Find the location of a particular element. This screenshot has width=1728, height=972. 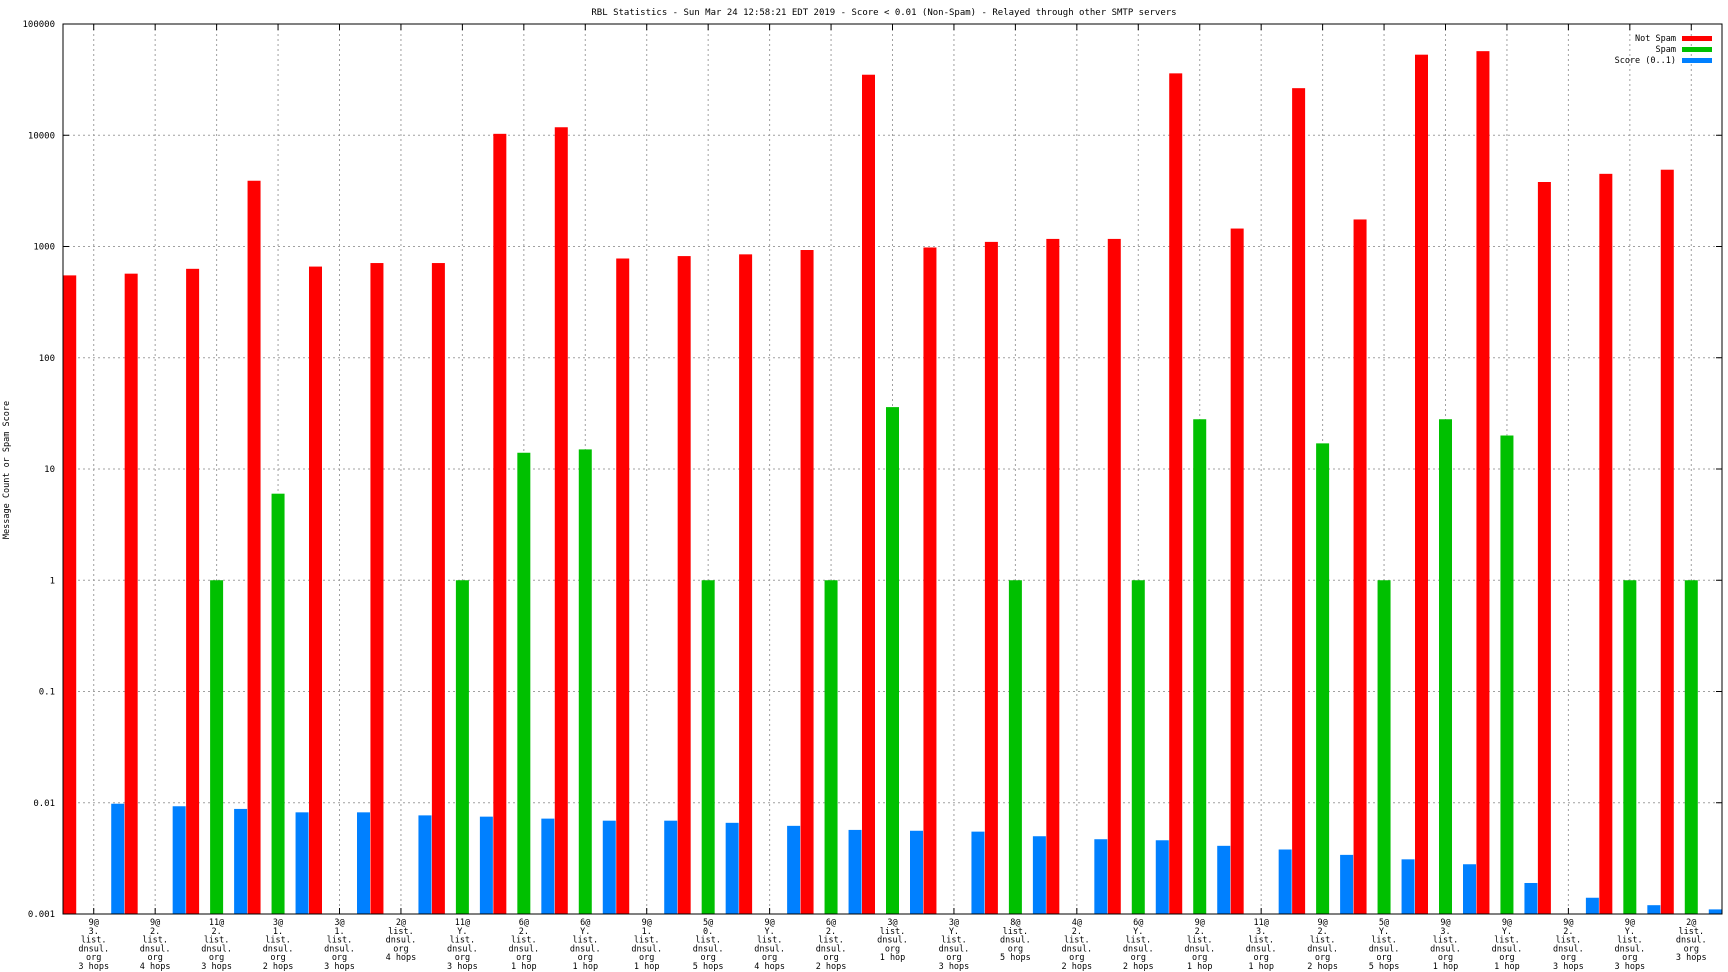

x-category-label-line: Y. is located at coordinates (954, 932).